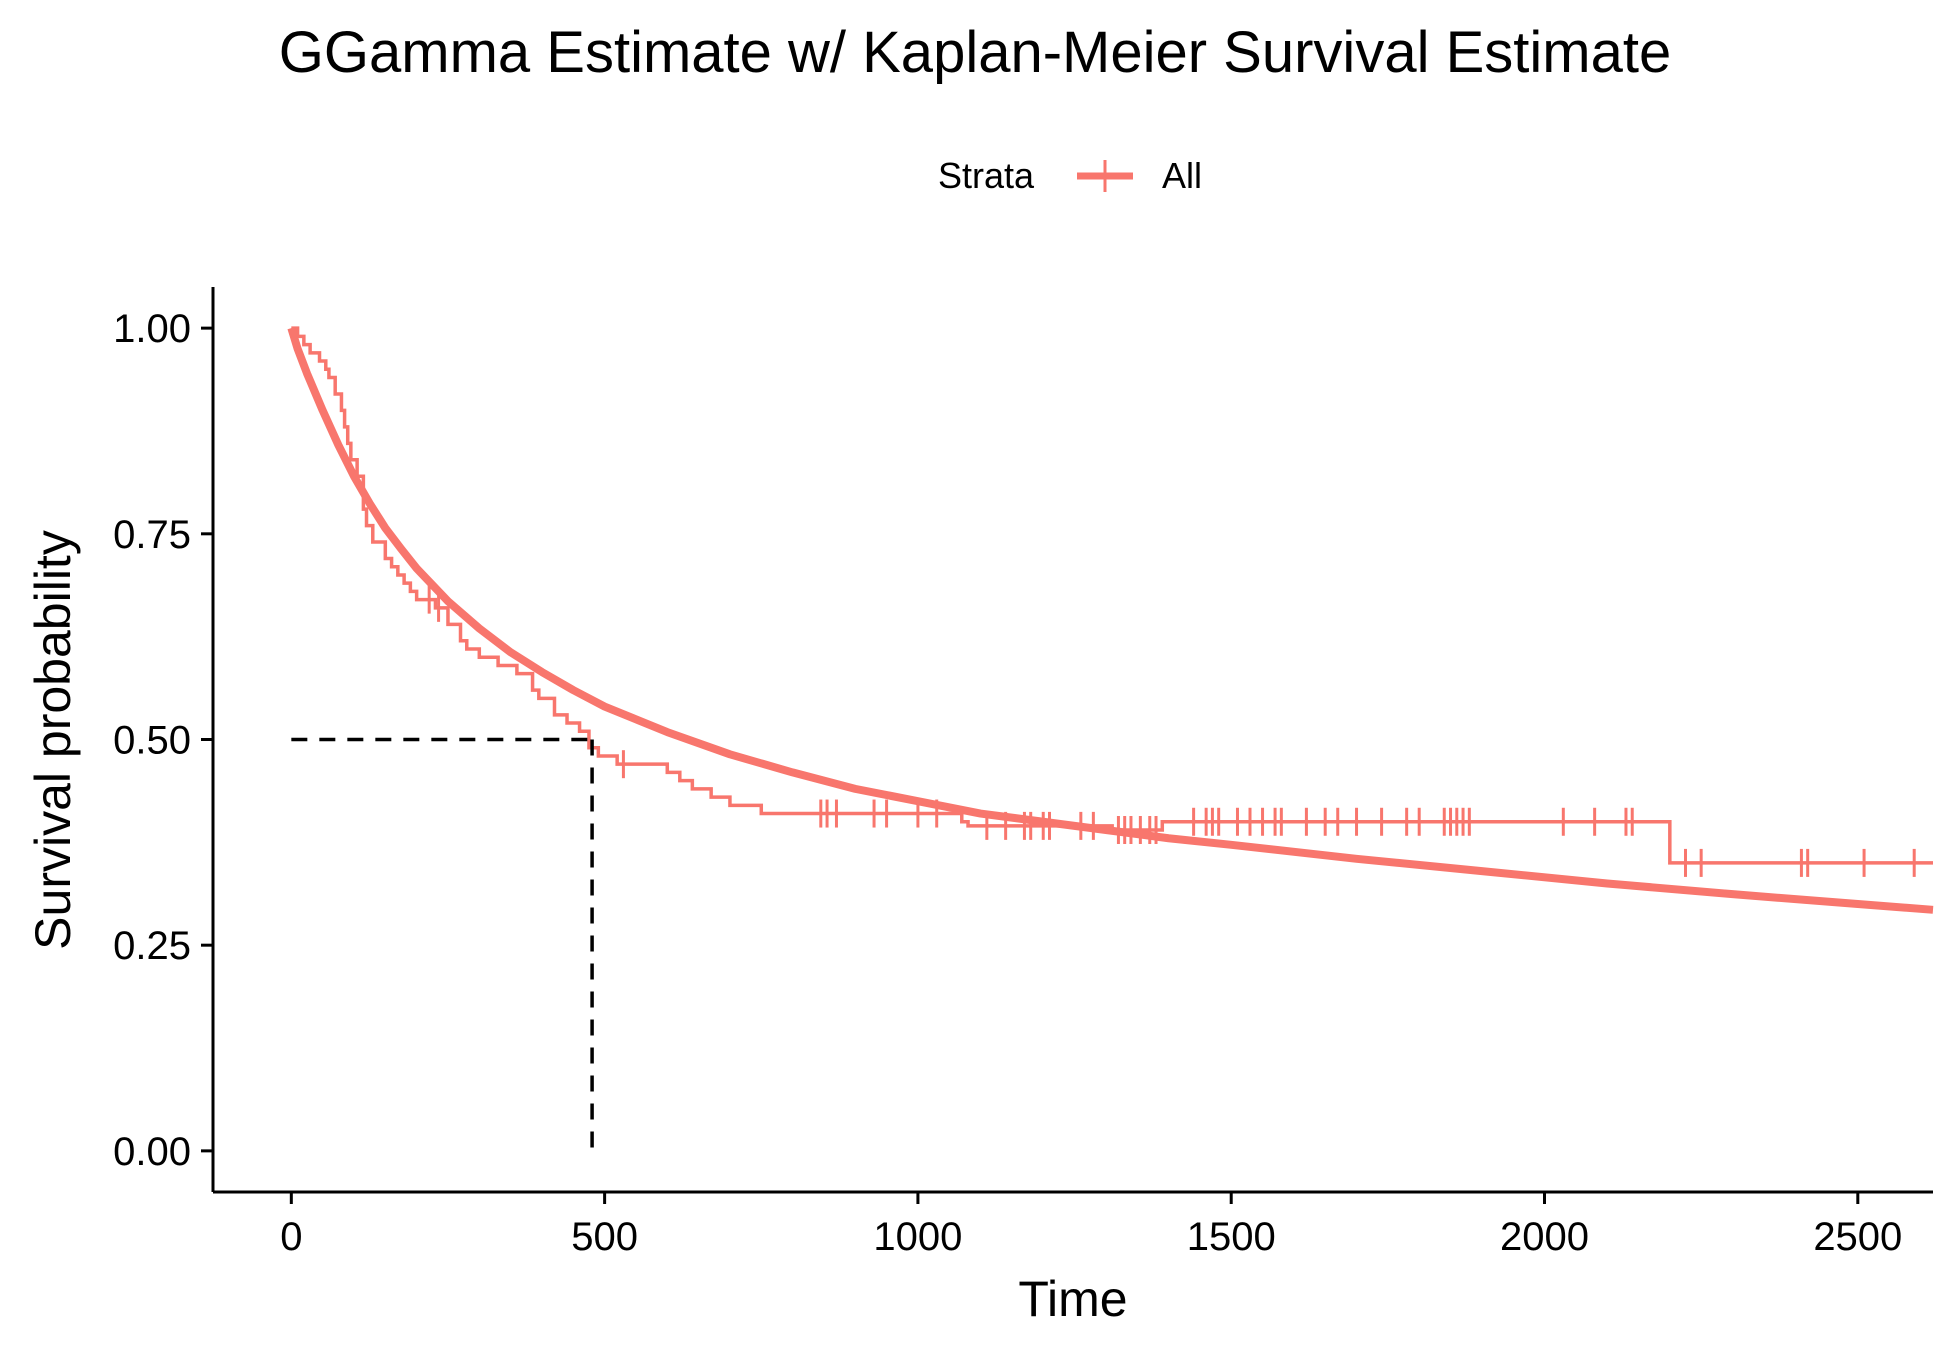 The width and height of the screenshot is (1950, 1349). Describe the element at coordinates (1072, 1299) in the screenshot. I see `x-axis-title: Time` at that location.